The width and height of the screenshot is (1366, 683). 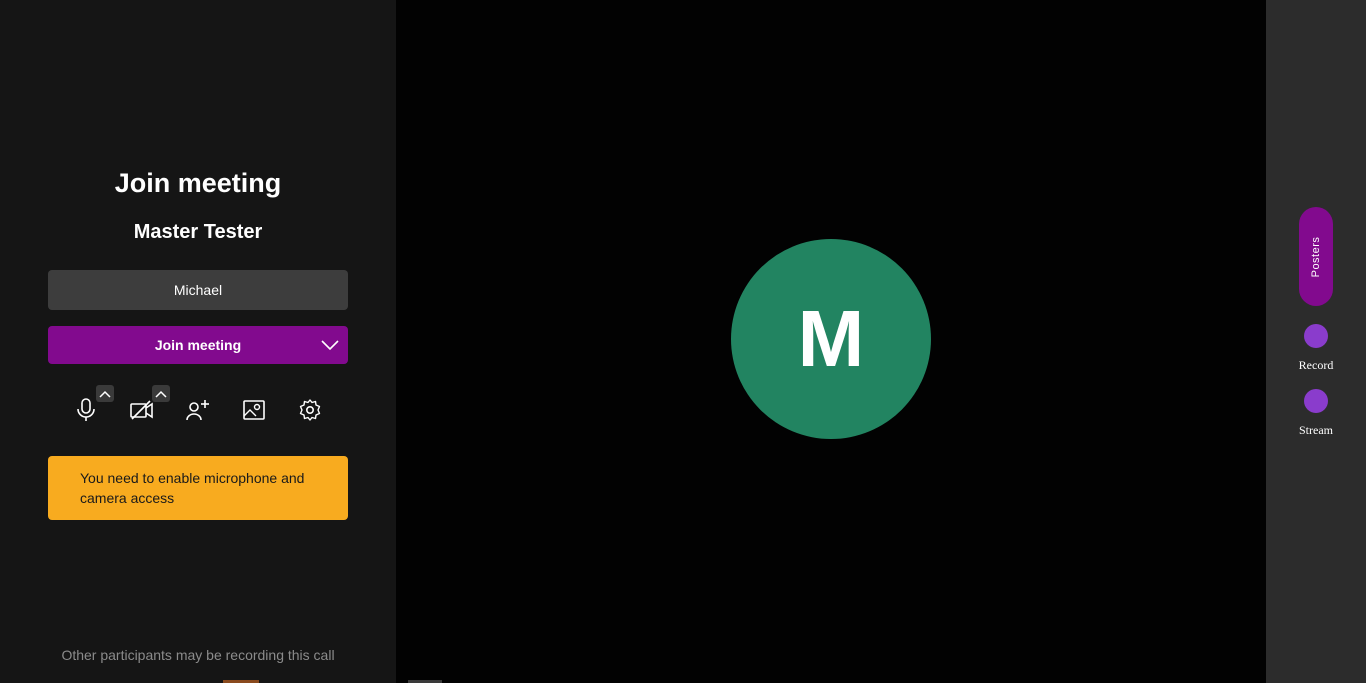 I want to click on add-participant-button, so click(x=198, y=412).